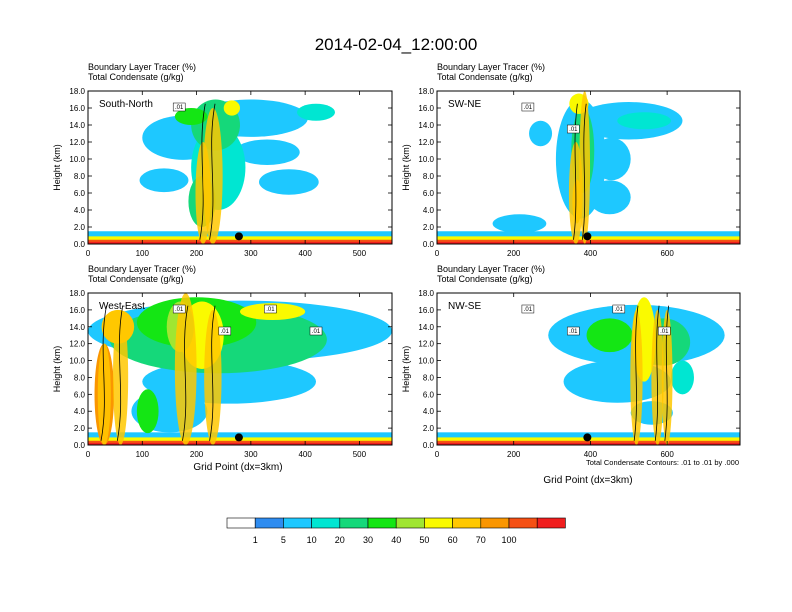 The width and height of the screenshot is (792, 612). What do you see at coordinates (283, 540) in the screenshot?
I see `colorbar-label: 5` at bounding box center [283, 540].